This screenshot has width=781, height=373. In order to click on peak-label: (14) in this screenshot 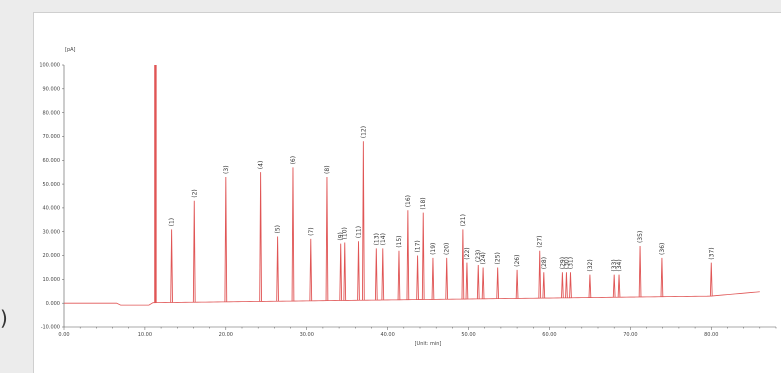, I will do `click(383, 239)`.